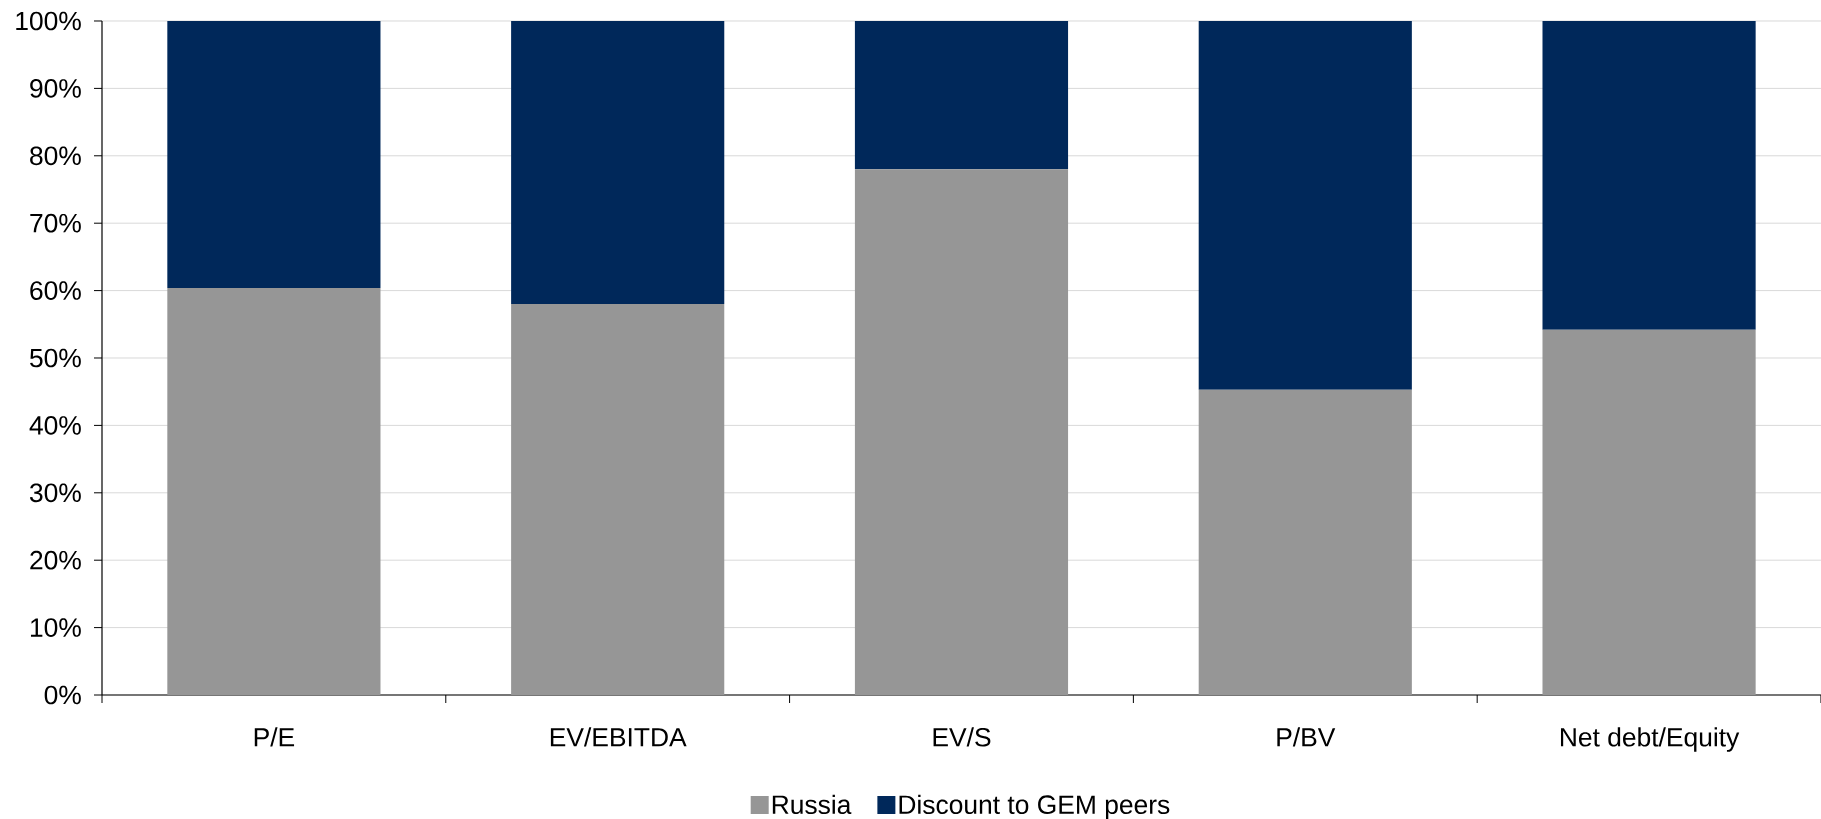 Image resolution: width=1821 pixels, height=819 pixels. I want to click on y-tick-label: 100%, so click(48, 21).